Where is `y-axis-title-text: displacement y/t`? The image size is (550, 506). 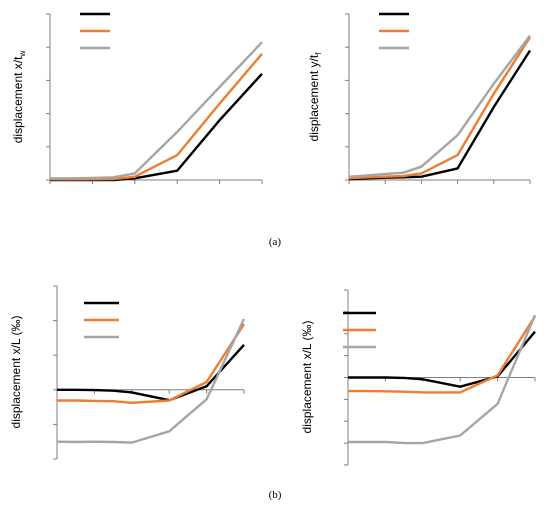
y-axis-title-text: displacement y/t is located at coordinates (314, 97).